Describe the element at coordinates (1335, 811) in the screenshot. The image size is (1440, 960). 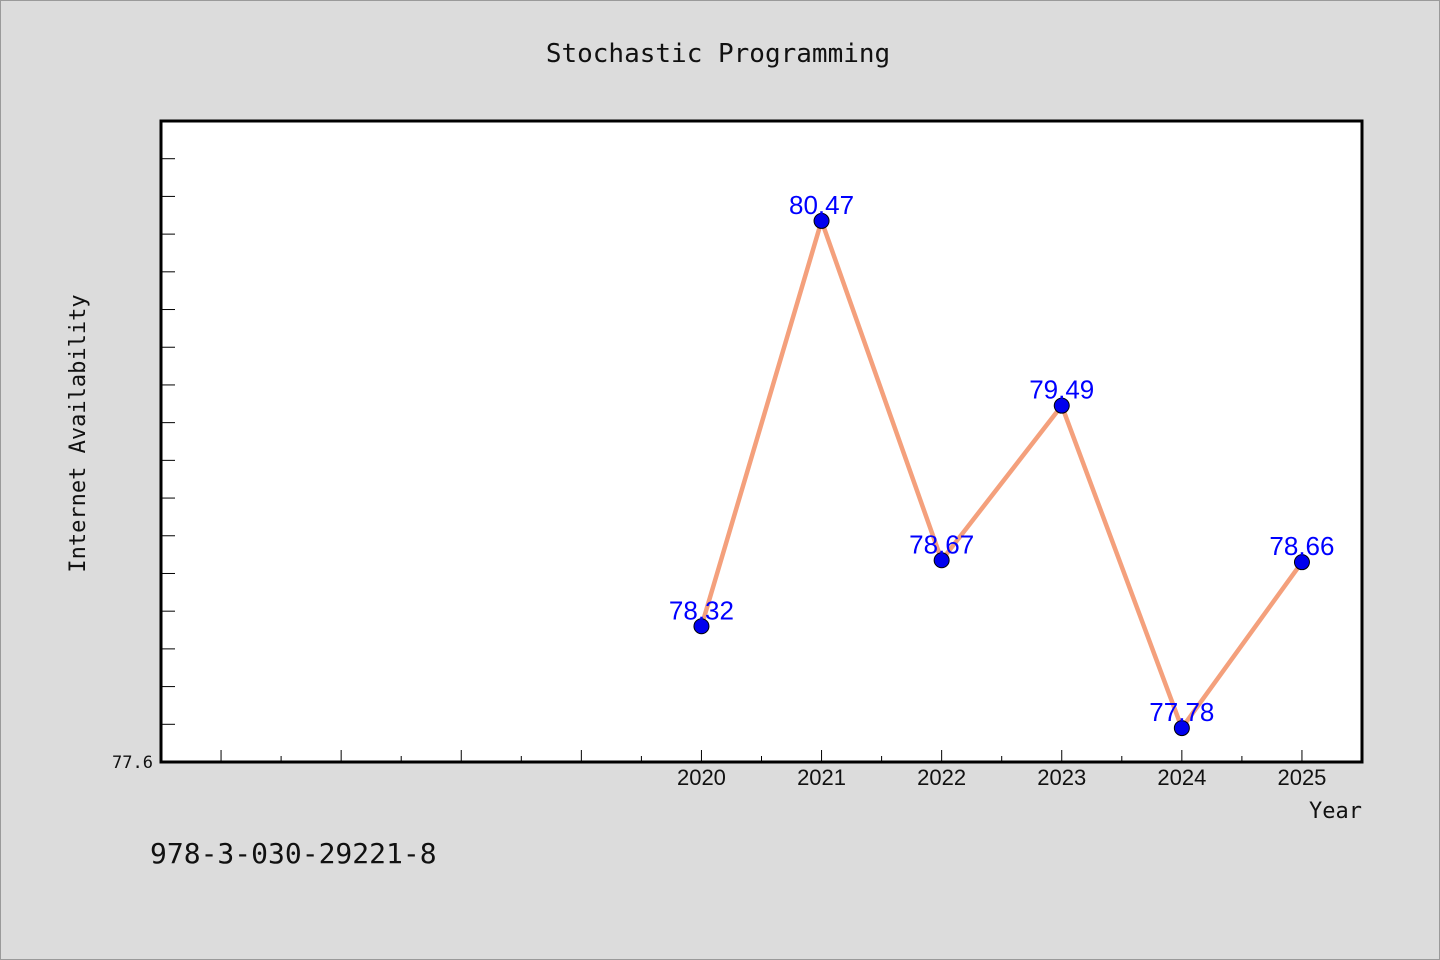
I see `x-axis-label: Year` at that location.